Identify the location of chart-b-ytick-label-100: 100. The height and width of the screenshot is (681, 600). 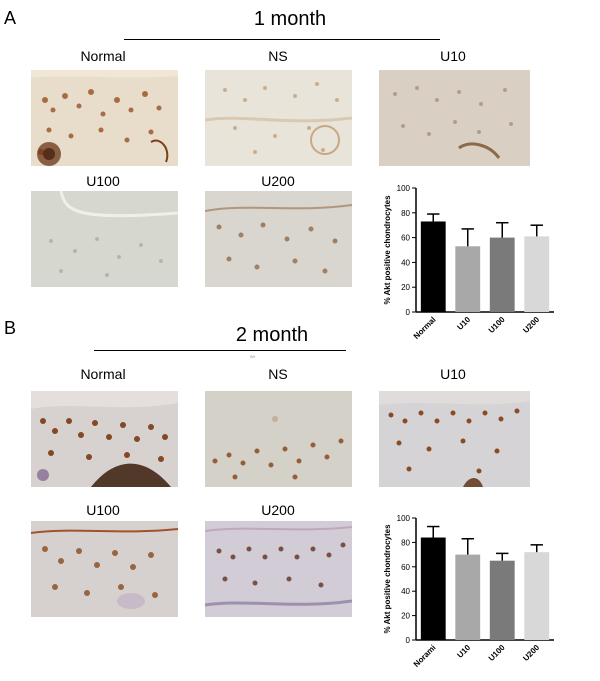
(404, 518).